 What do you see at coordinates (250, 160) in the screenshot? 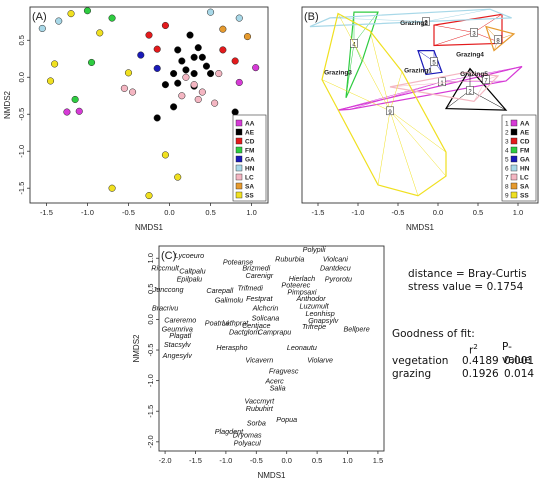
I see `legend-label: GA` at bounding box center [250, 160].